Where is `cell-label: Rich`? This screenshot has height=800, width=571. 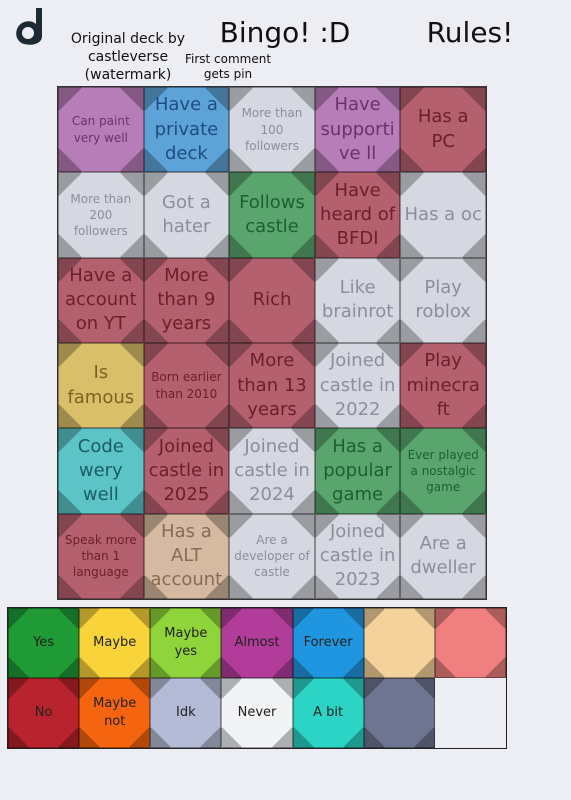
cell-label: Rich is located at coordinates (272, 300).